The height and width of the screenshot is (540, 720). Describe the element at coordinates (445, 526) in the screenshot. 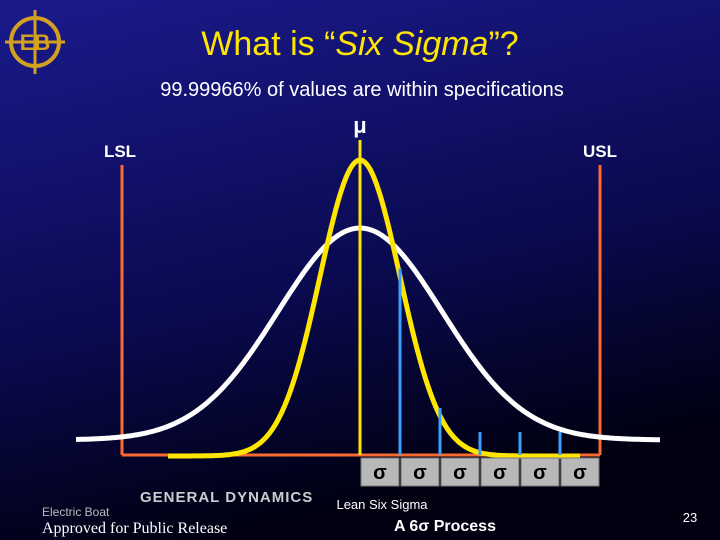

I see `caption: A 6σ Process` at that location.